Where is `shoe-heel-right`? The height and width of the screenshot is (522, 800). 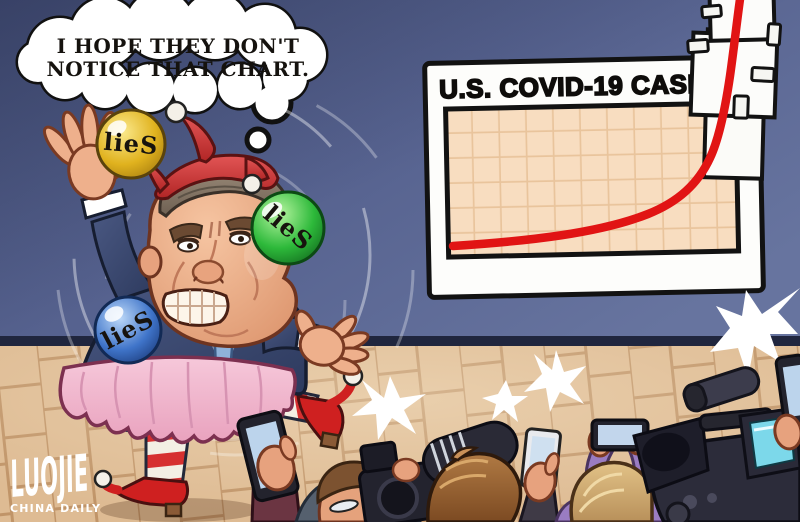
shoe-heel-right is located at coordinates (330, 440).